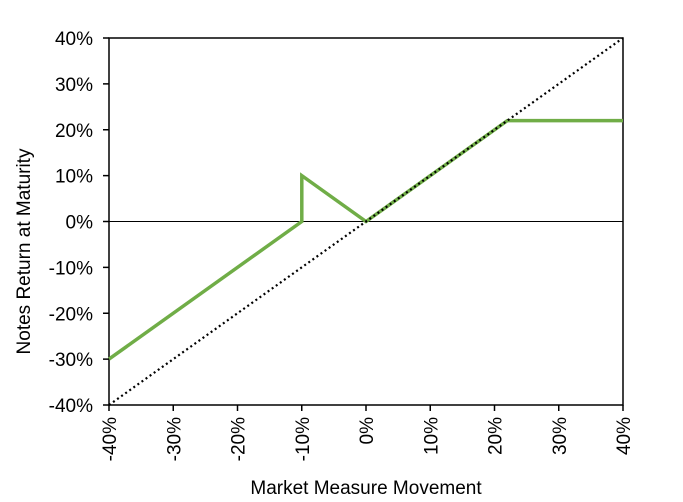 This screenshot has height=502, width=683. I want to click on x-tick-label: -40%, so click(110, 439).